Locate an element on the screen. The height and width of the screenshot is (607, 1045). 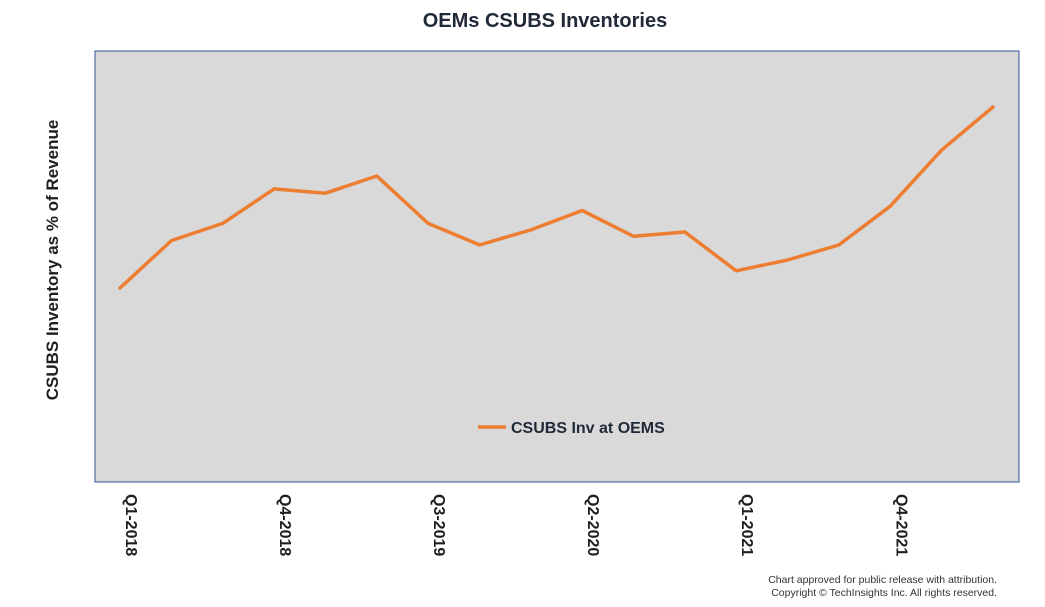
x-tick-label: Q4-2021 is located at coordinates (900, 525).